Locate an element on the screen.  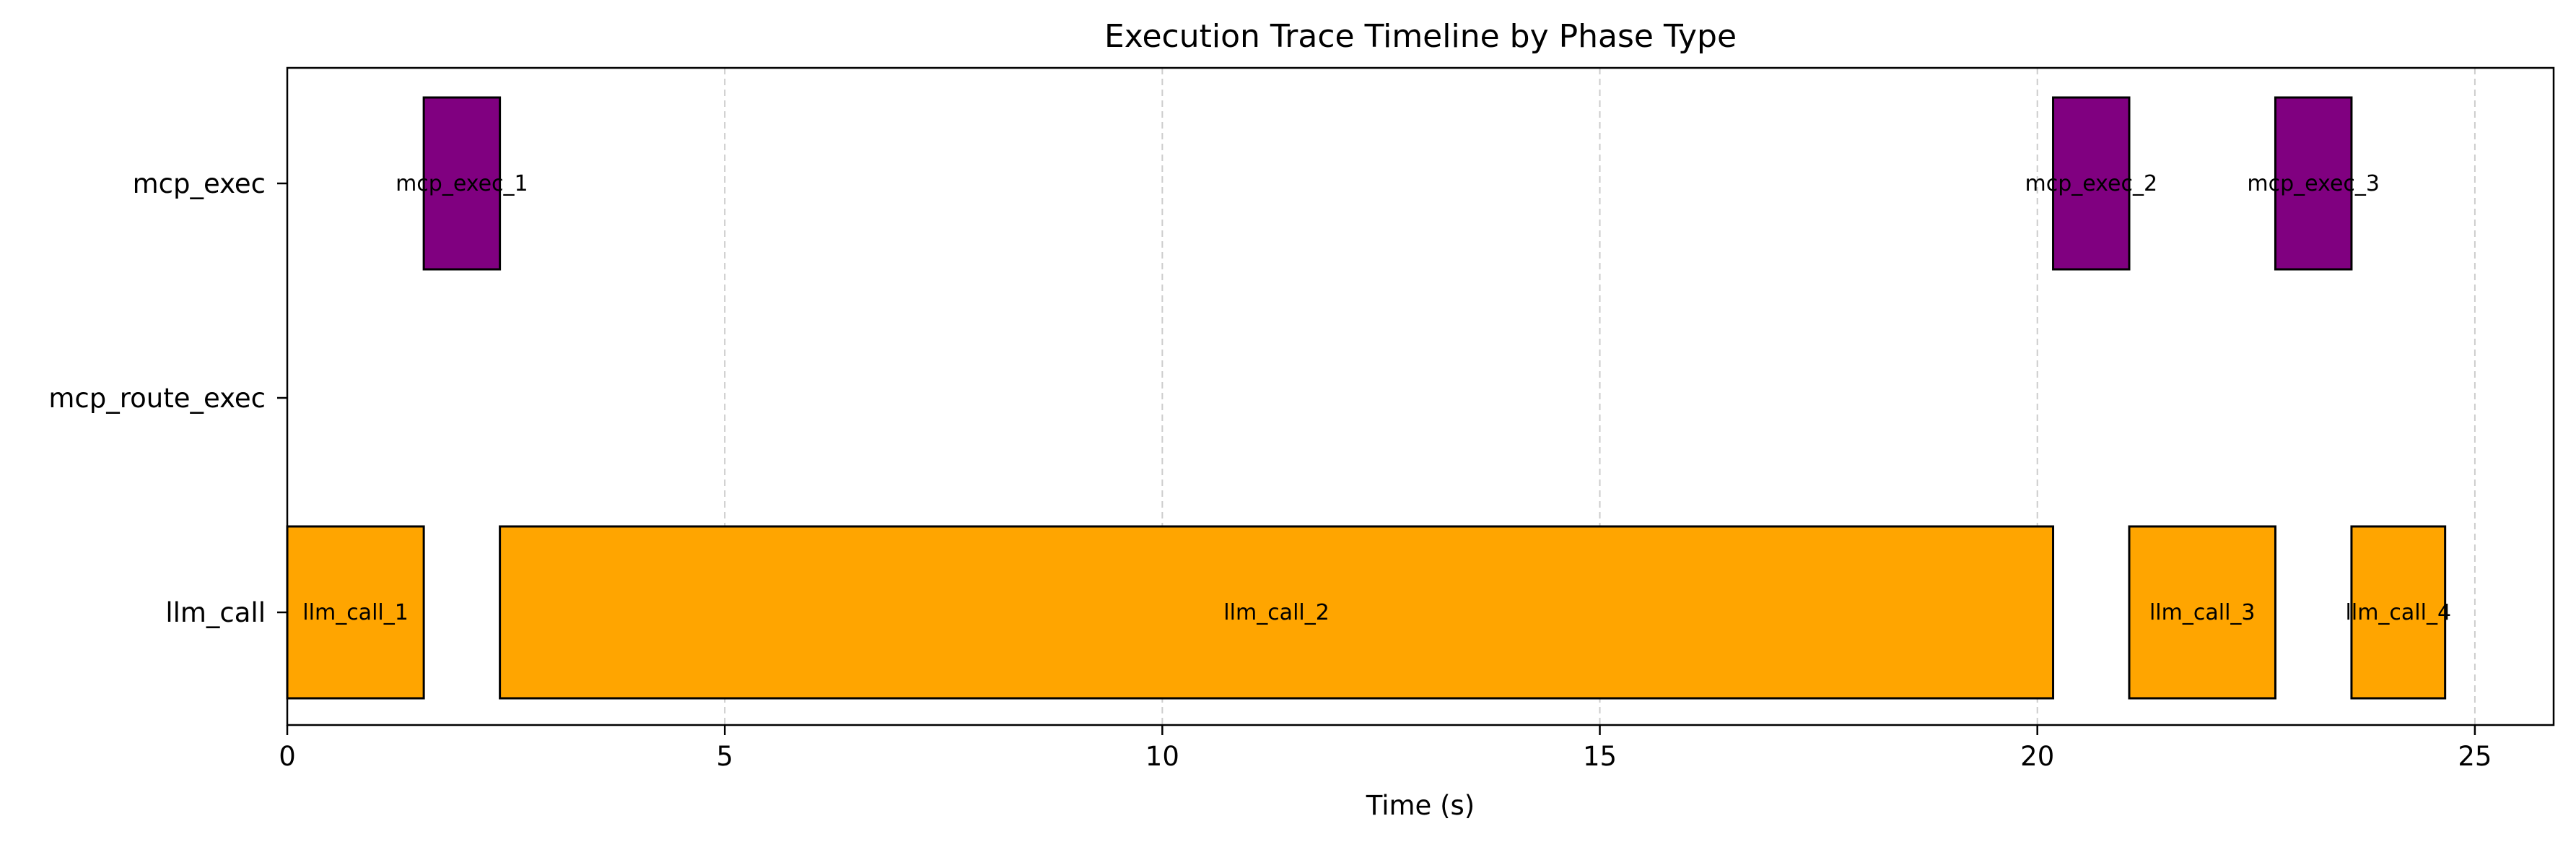
bar-label: mcp_exec_1 is located at coordinates (462, 183).